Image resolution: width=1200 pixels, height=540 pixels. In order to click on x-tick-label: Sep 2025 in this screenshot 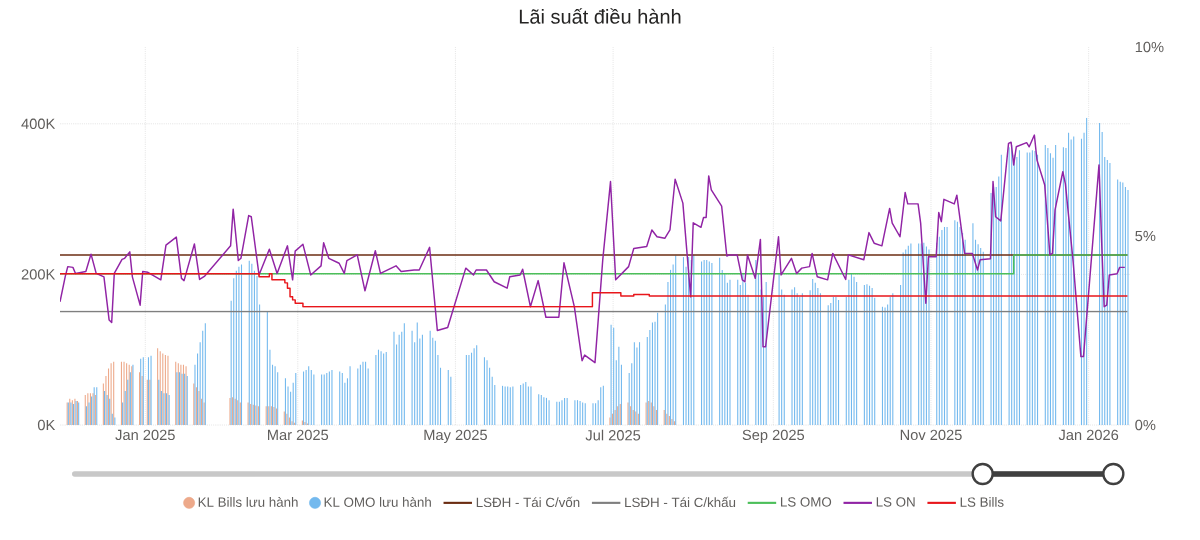, I will do `click(773, 436)`.